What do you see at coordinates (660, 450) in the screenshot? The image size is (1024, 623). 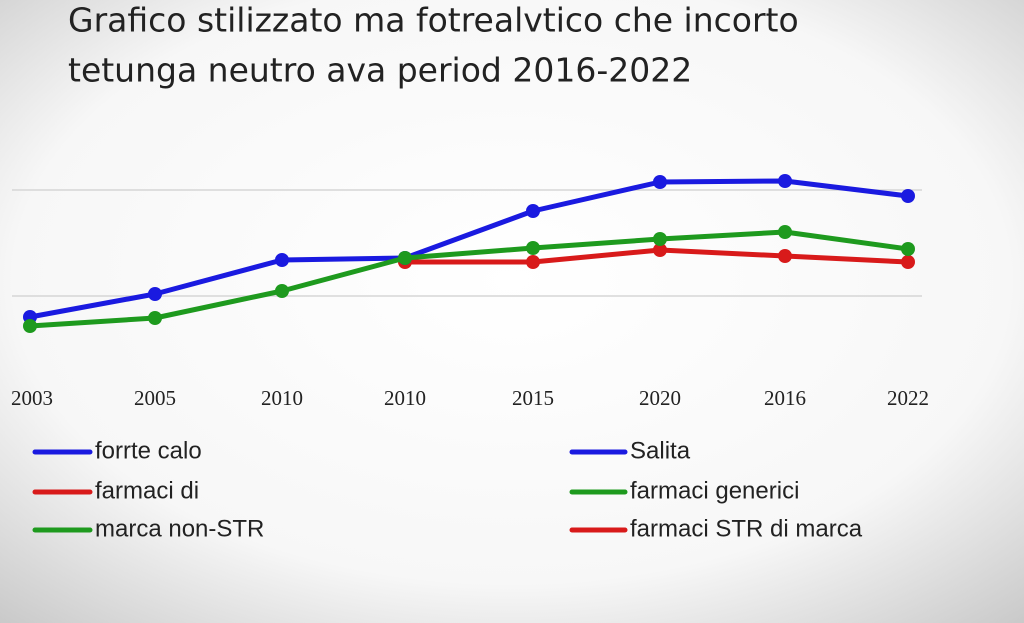 I see `legend-label: Salita` at bounding box center [660, 450].